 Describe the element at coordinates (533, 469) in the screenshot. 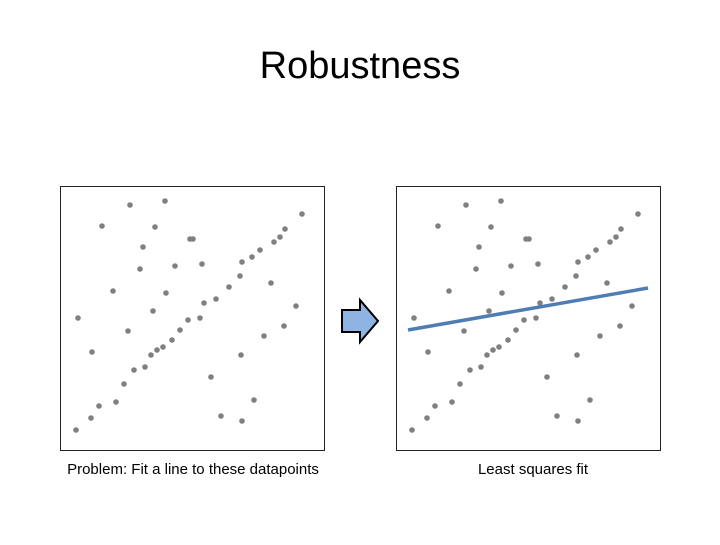

I see `right-caption: Least squares fit` at that location.